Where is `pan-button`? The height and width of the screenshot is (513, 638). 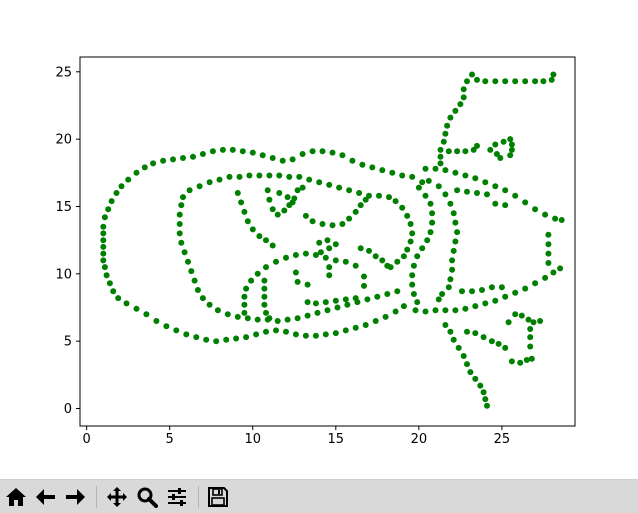
pan-button is located at coordinates (117, 497).